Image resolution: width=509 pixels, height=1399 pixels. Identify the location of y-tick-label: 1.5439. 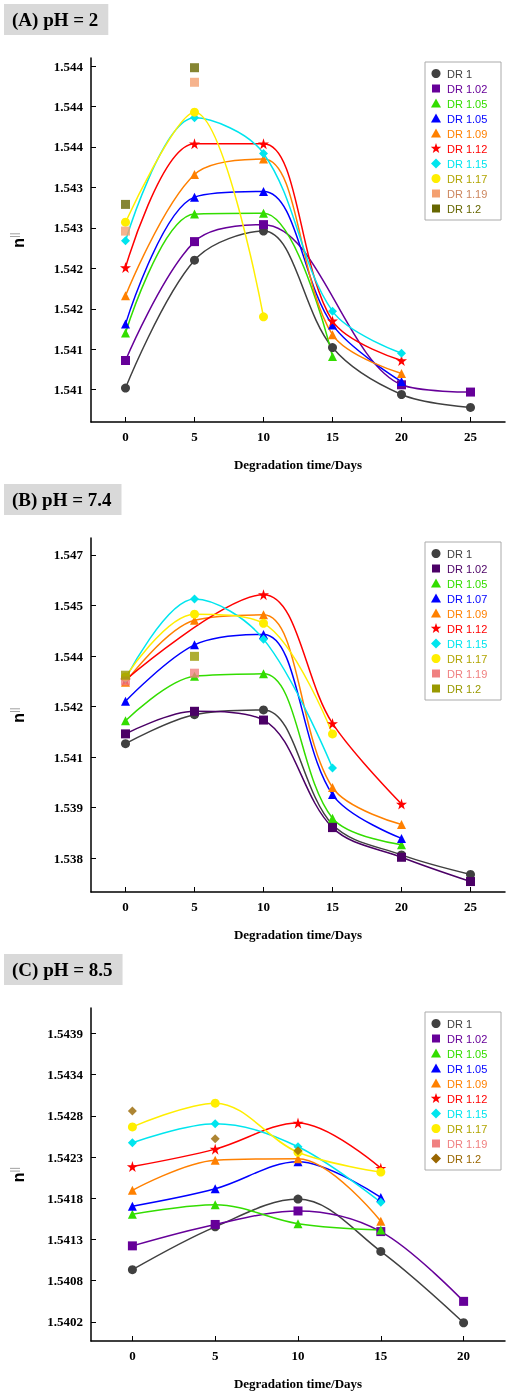
(65, 1033).